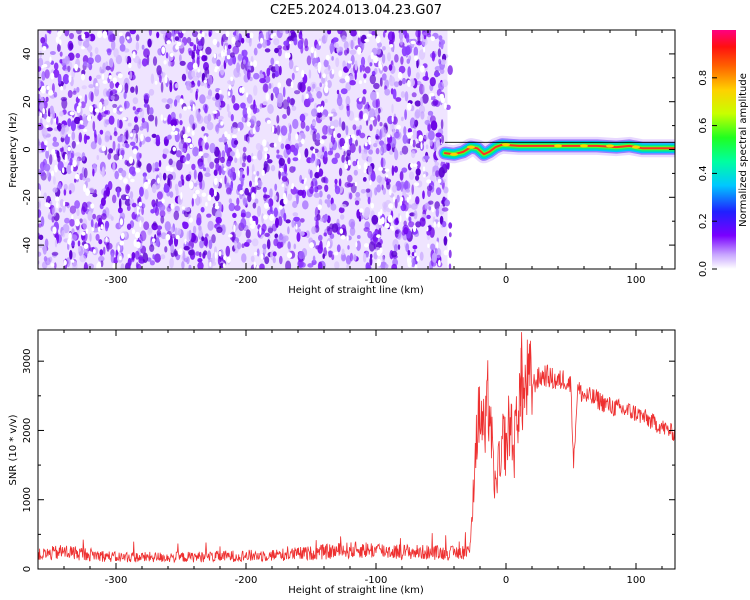 Image resolution: width=750 pixels, height=600 pixels. Describe the element at coordinates (703, 221) in the screenshot. I see `colorbar-tick-label: 0.2` at that location.